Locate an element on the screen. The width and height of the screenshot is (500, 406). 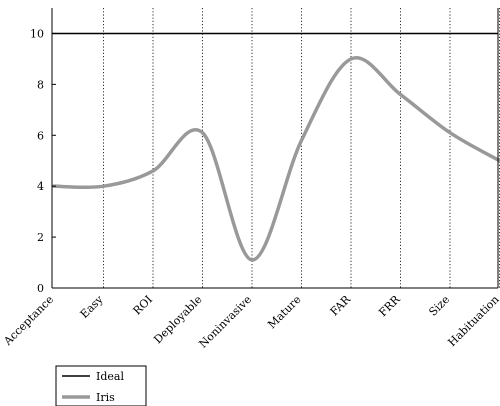
y-tick-label-10: 10 is located at coordinates (37, 33).